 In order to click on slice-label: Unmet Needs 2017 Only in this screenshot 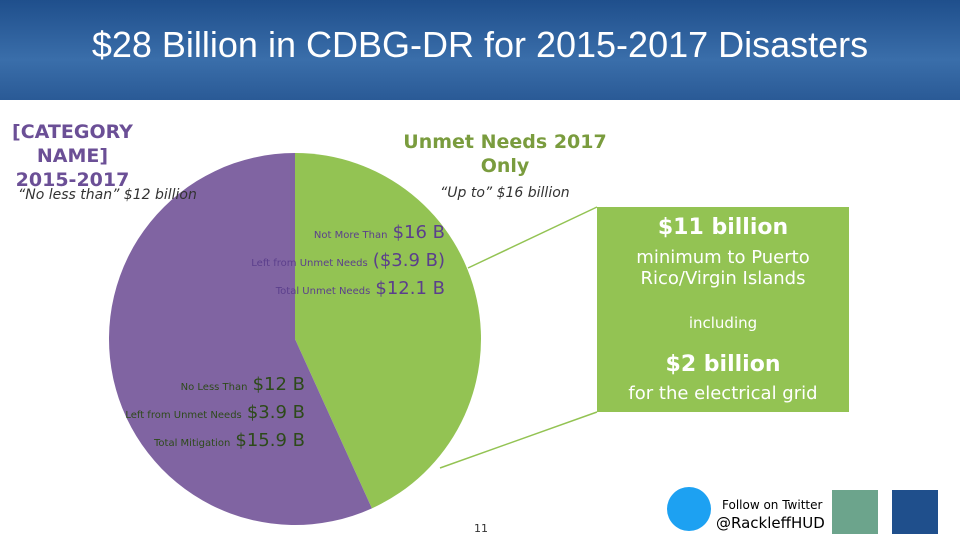, I will do `click(505, 154)`.